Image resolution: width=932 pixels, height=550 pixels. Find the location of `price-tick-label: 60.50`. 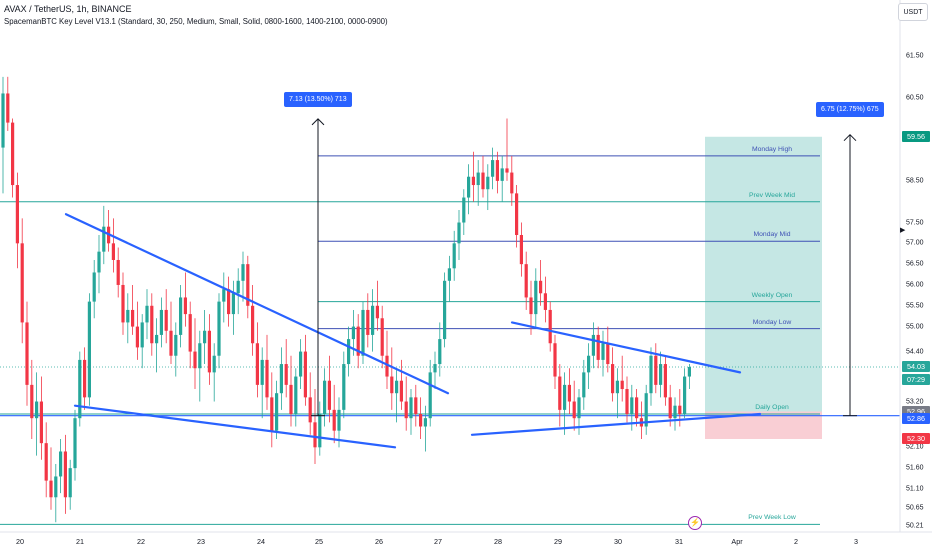

price-tick-label: 60.50 is located at coordinates (915, 98).